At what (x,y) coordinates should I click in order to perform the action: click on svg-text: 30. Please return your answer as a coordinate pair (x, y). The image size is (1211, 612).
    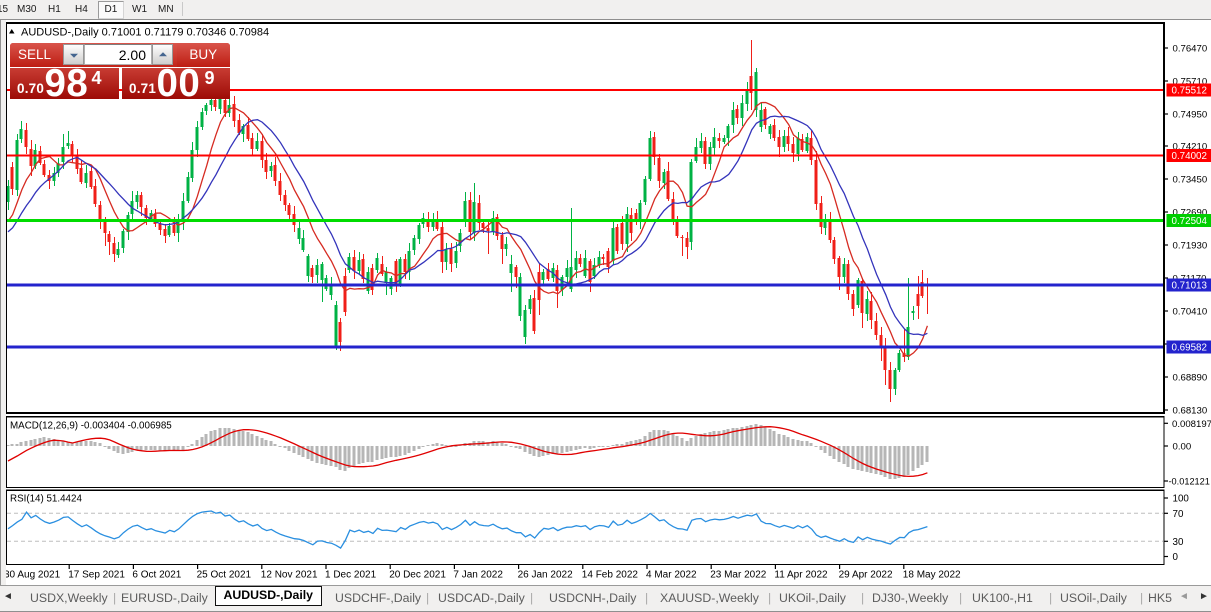
    Looking at the image, I should click on (1178, 542).